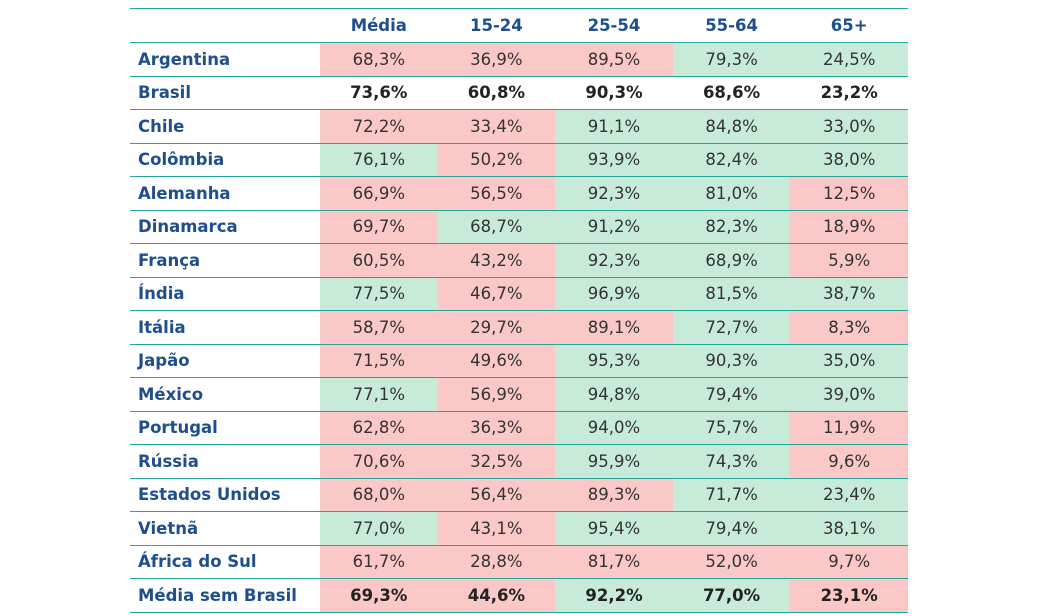 The image size is (1040, 616). Describe the element at coordinates (849, 25) in the screenshot. I see `column-header: 65+` at that location.